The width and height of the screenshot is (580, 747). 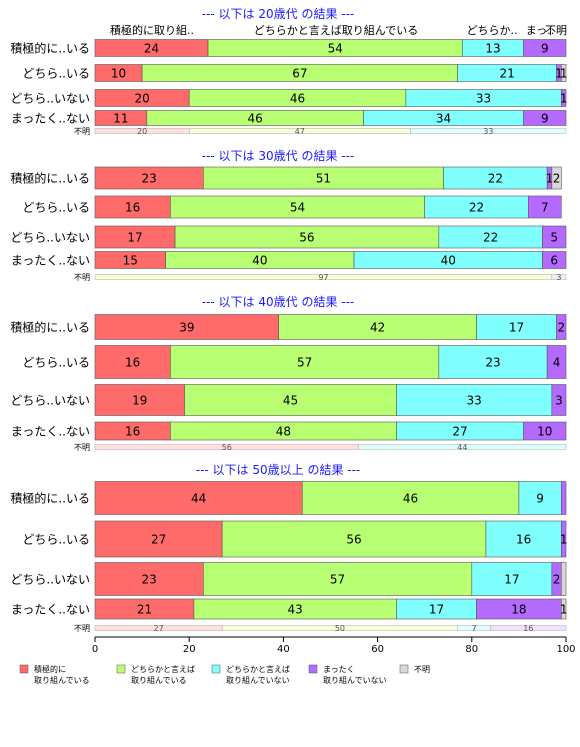 I want to click on unknown-value-label: 33, so click(x=488, y=131).